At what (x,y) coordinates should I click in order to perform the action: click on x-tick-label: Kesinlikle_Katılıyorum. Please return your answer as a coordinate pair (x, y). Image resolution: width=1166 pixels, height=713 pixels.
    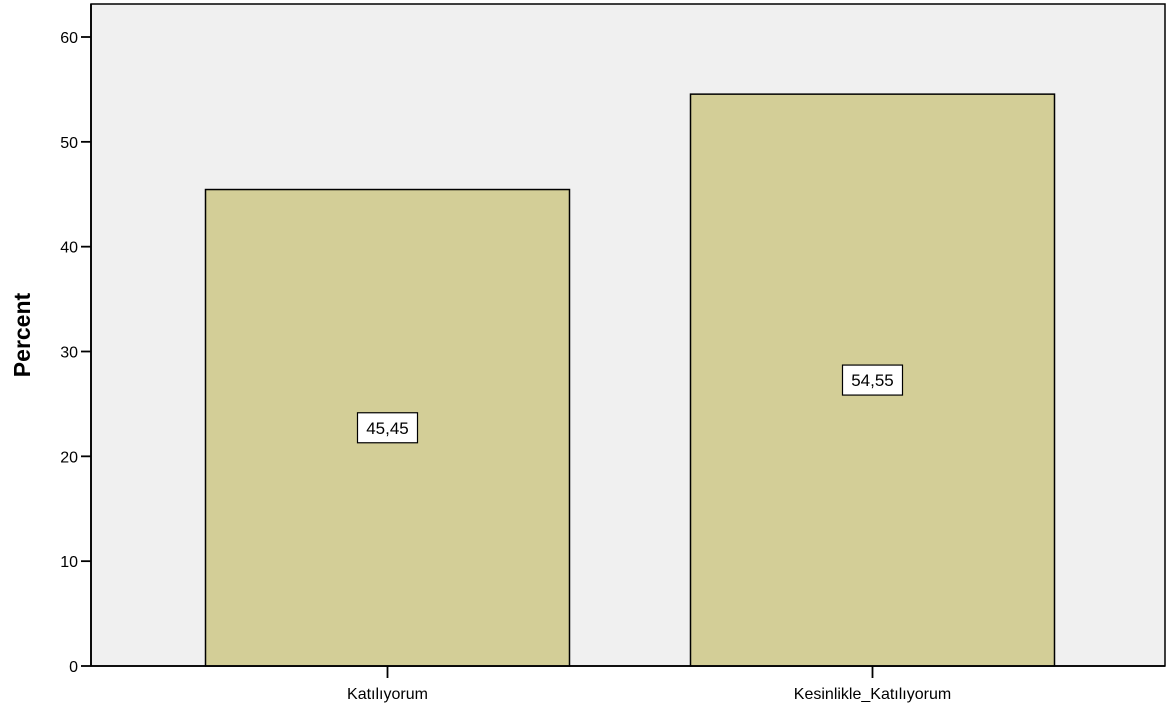
    Looking at the image, I should click on (872, 694).